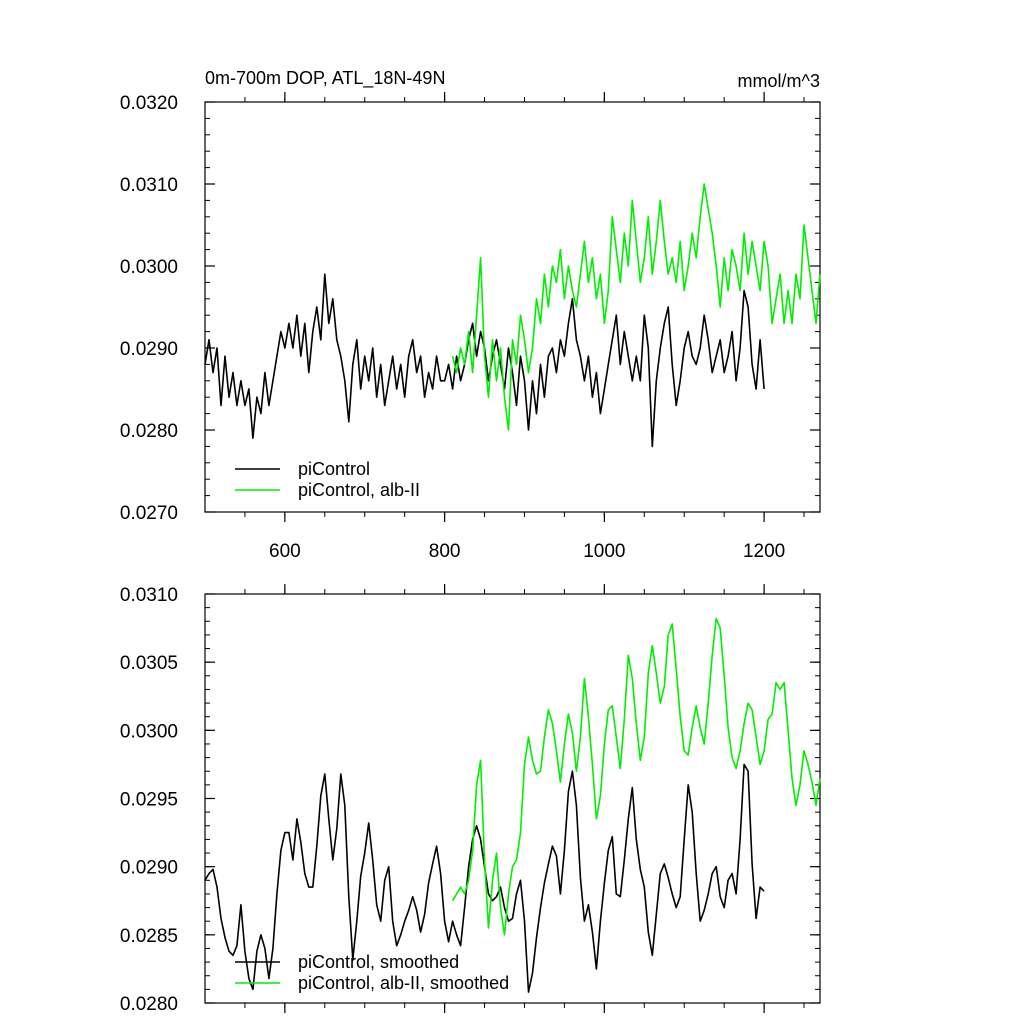 The image size is (1024, 1024). Describe the element at coordinates (378, 962) in the screenshot. I see `legend-label: piControl, smoothed` at that location.